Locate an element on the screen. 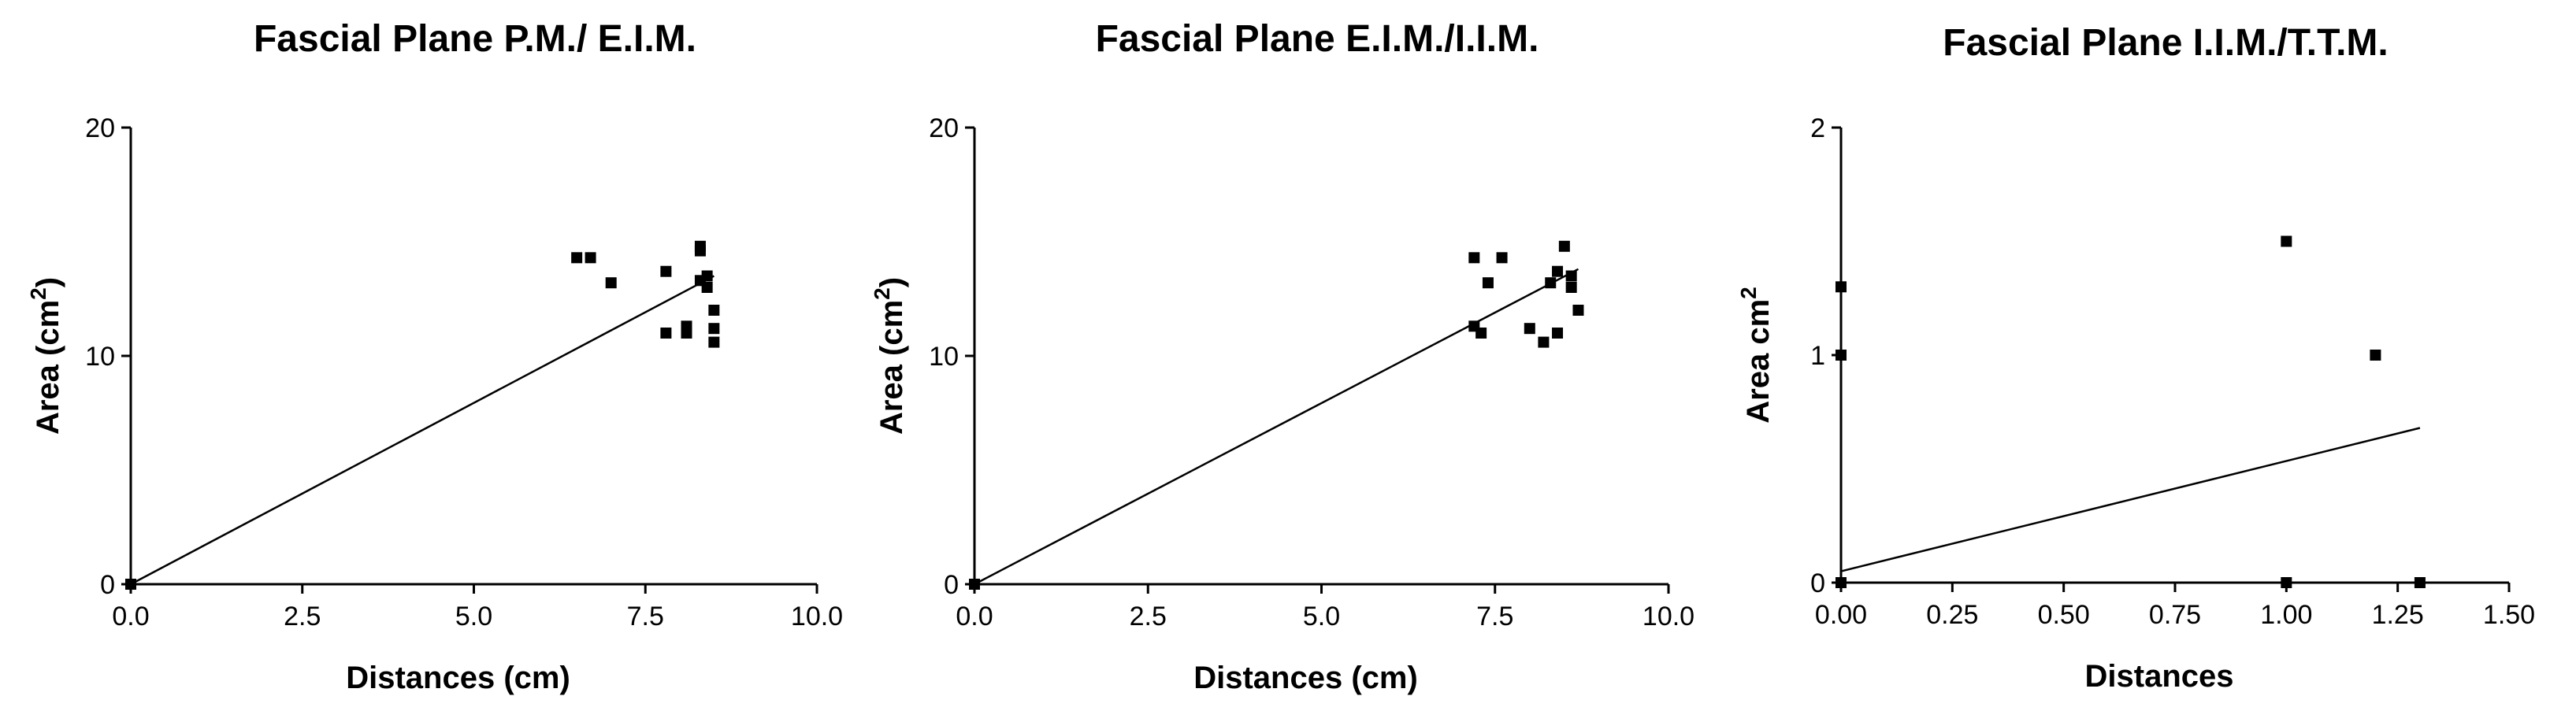  chart-2-y-axis-label-sup: 2 is located at coordinates (1748, 293).